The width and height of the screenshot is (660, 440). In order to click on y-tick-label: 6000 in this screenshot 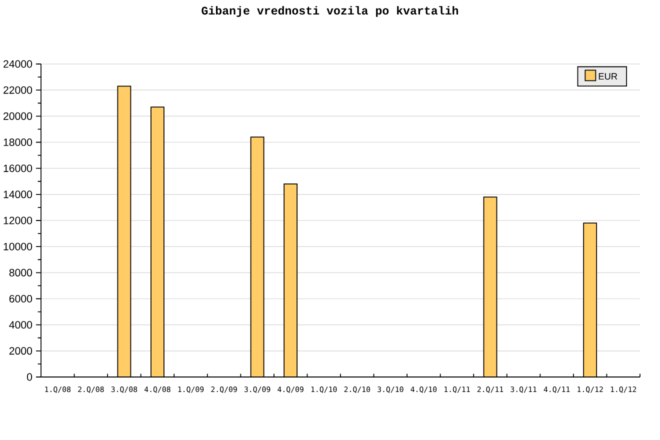, I will do `click(20, 298)`.